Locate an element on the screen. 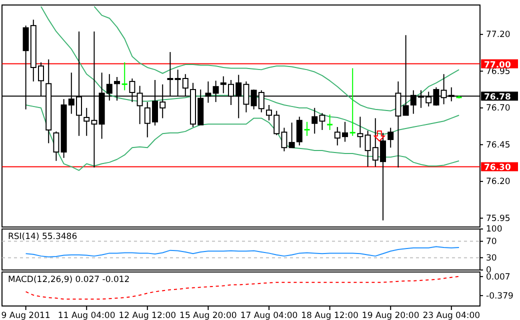  y-tick-label: 70 is located at coordinates (491, 242).